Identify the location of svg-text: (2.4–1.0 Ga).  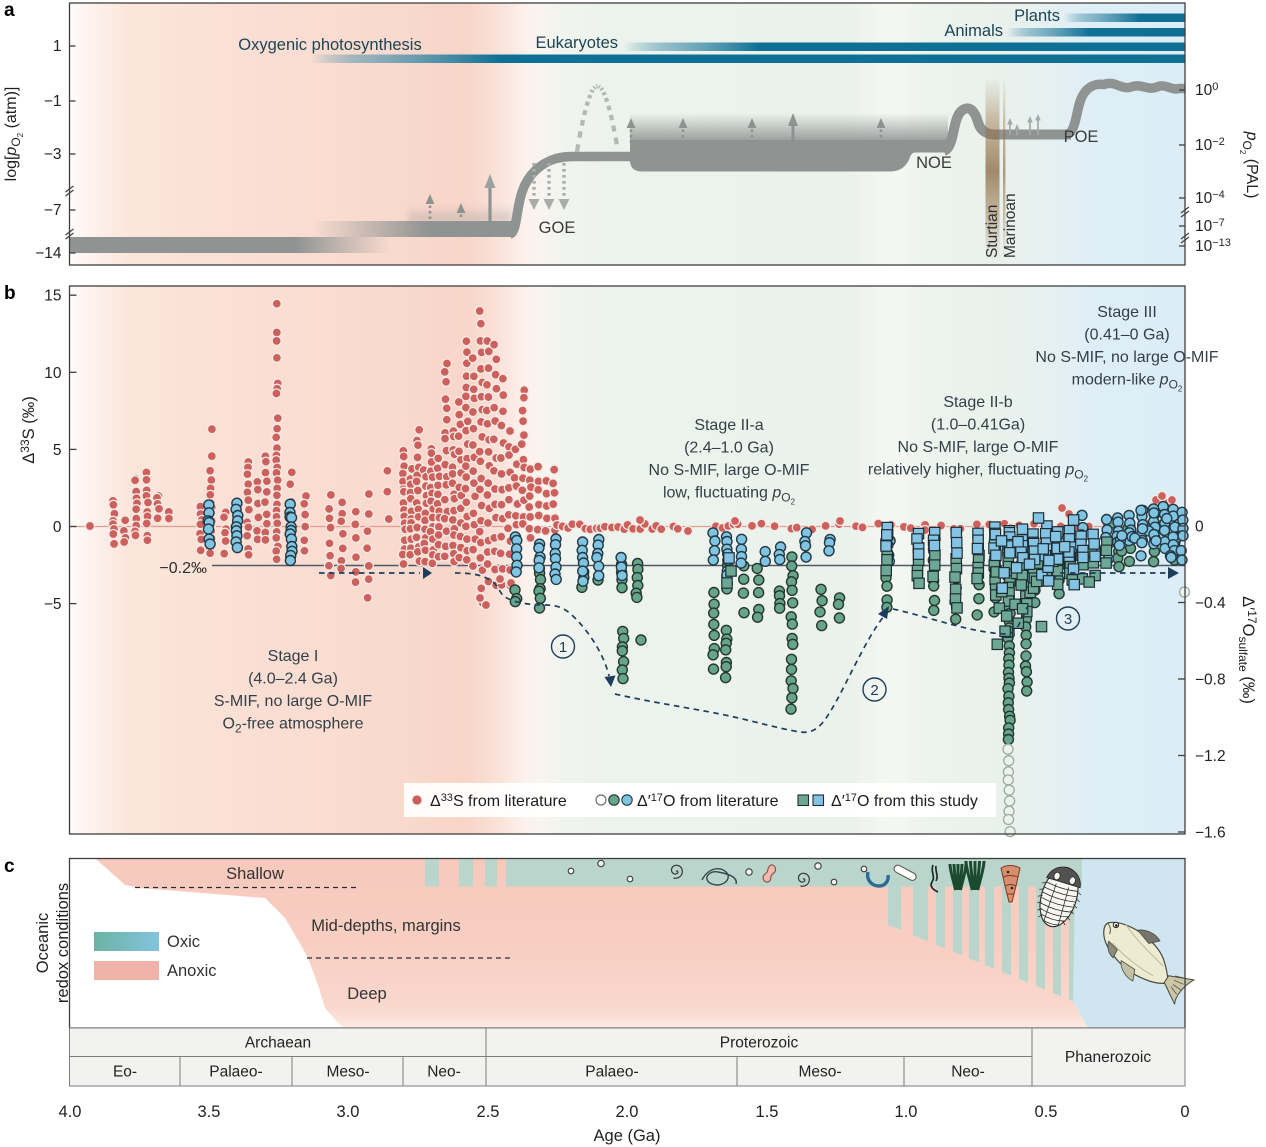
(729, 448).